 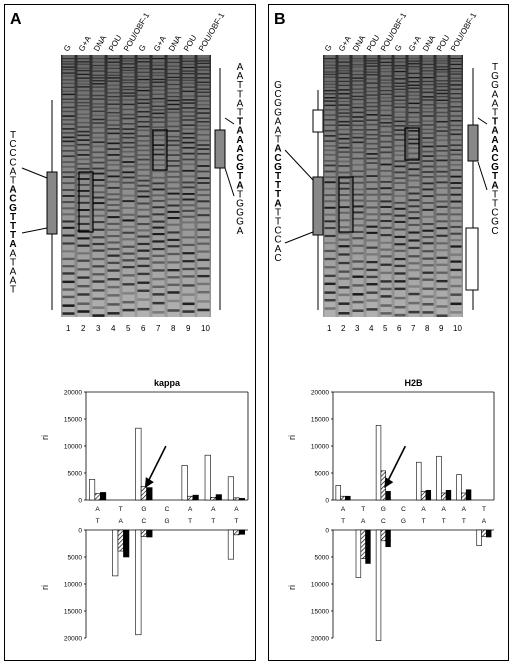 What do you see at coordinates (484, 521) in the screenshot?
I see `strand-label: A` at bounding box center [484, 521].